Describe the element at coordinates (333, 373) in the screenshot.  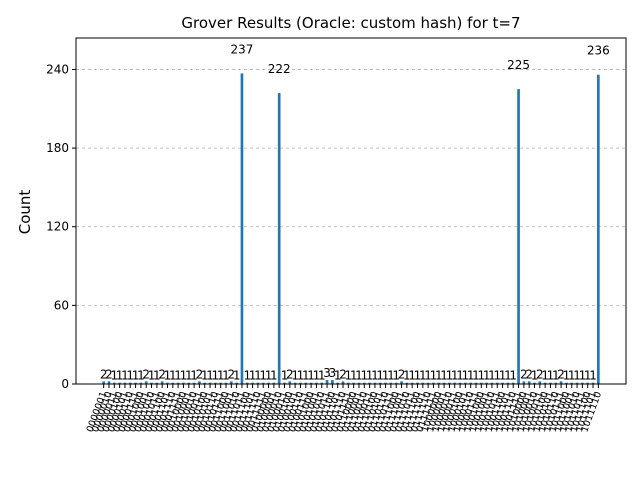
I see `data-label: 3` at that location.